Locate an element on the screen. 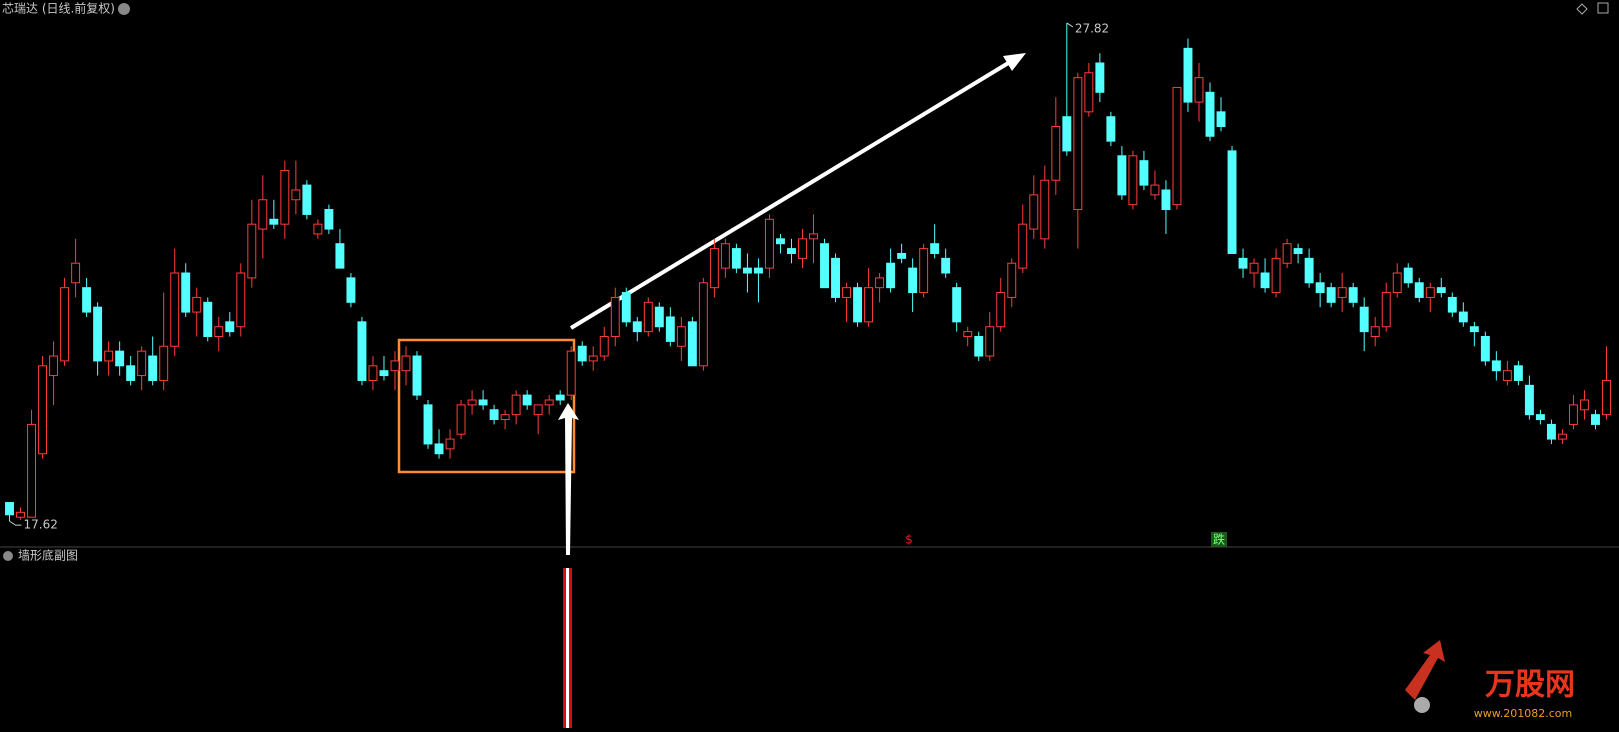 The image size is (1619, 732). highlight-box is located at coordinates (486, 406).